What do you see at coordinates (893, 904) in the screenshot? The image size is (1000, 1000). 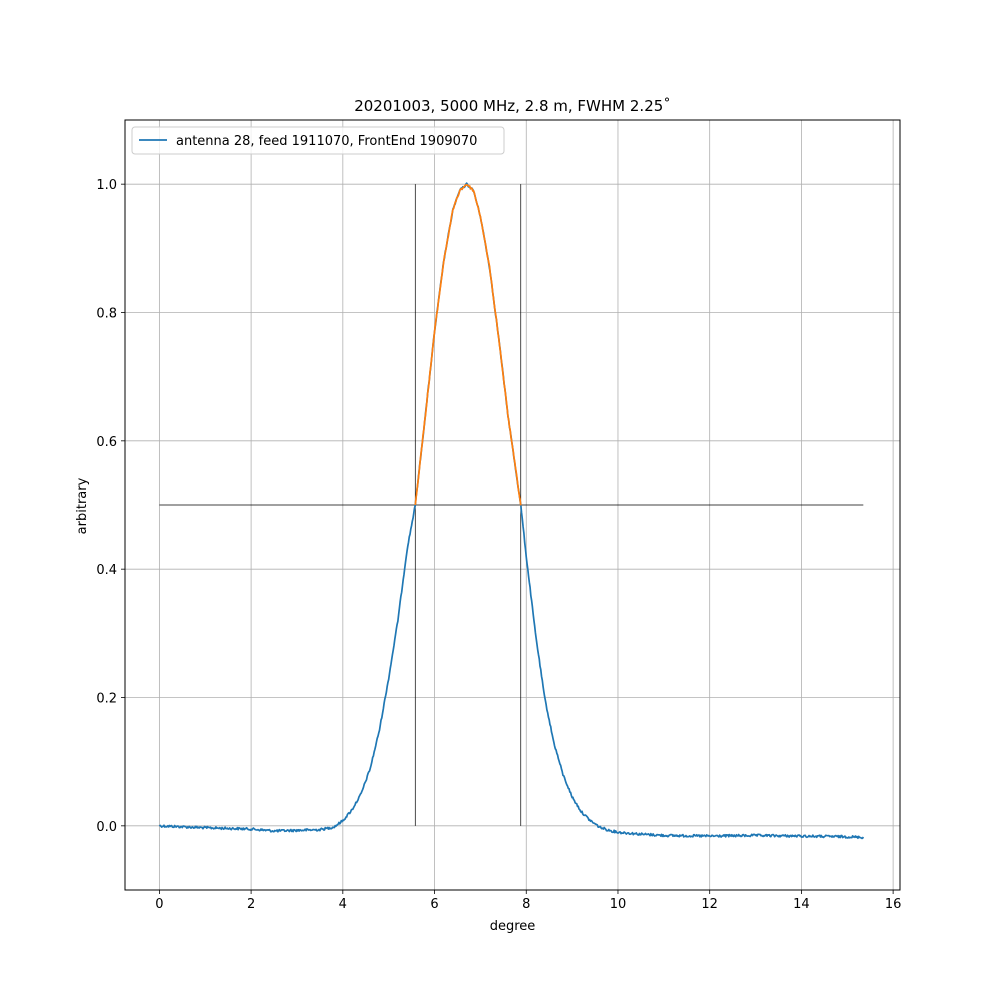 I see `x-tick-label: 16` at bounding box center [893, 904].